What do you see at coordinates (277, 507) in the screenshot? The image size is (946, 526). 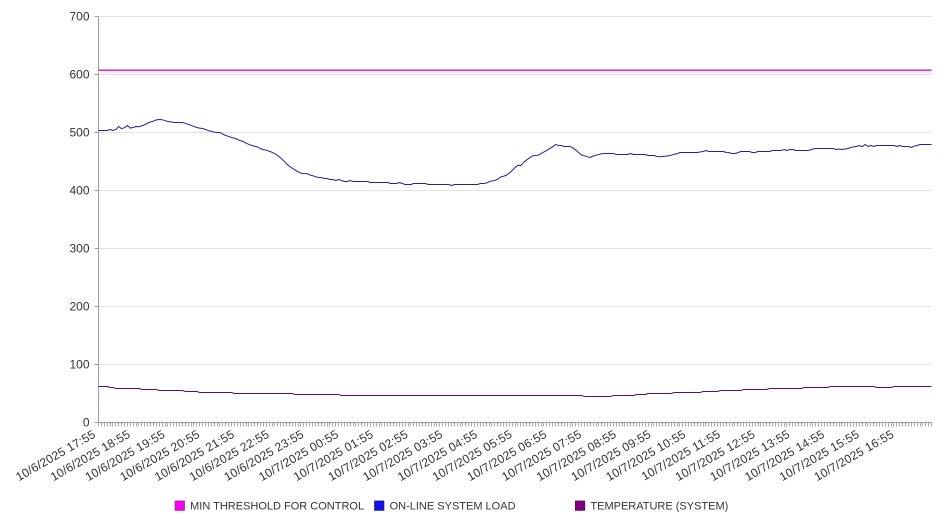 I see `svg-text: MIN THRESHOLD FOR CONTROL` at bounding box center [277, 507].